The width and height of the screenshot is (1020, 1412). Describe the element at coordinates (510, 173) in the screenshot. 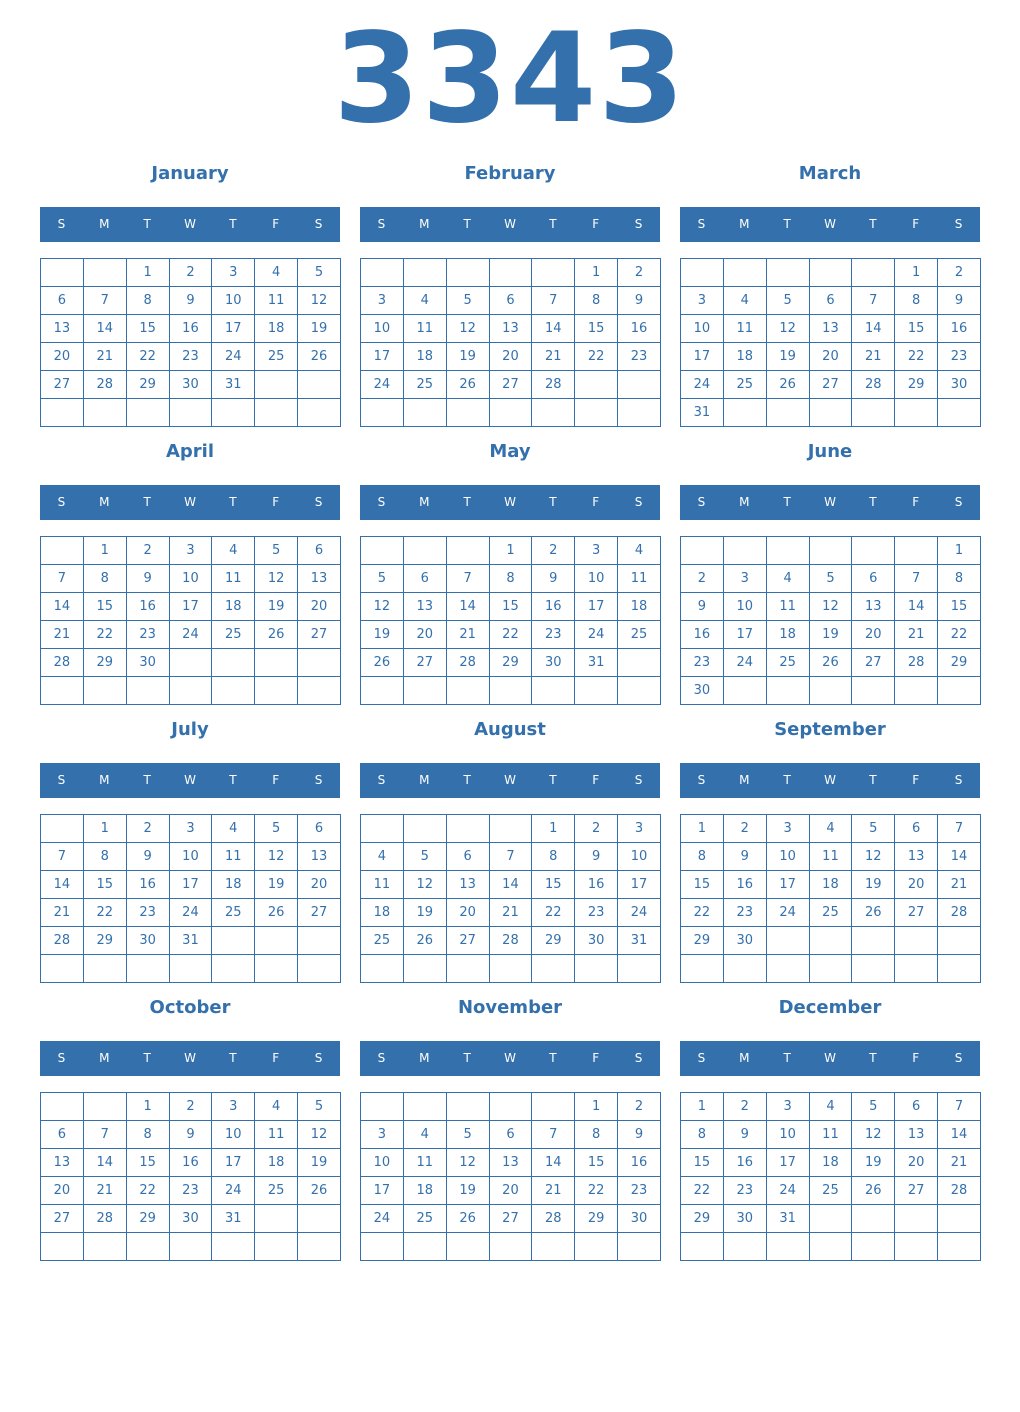

I see `month-title: February` at that location.